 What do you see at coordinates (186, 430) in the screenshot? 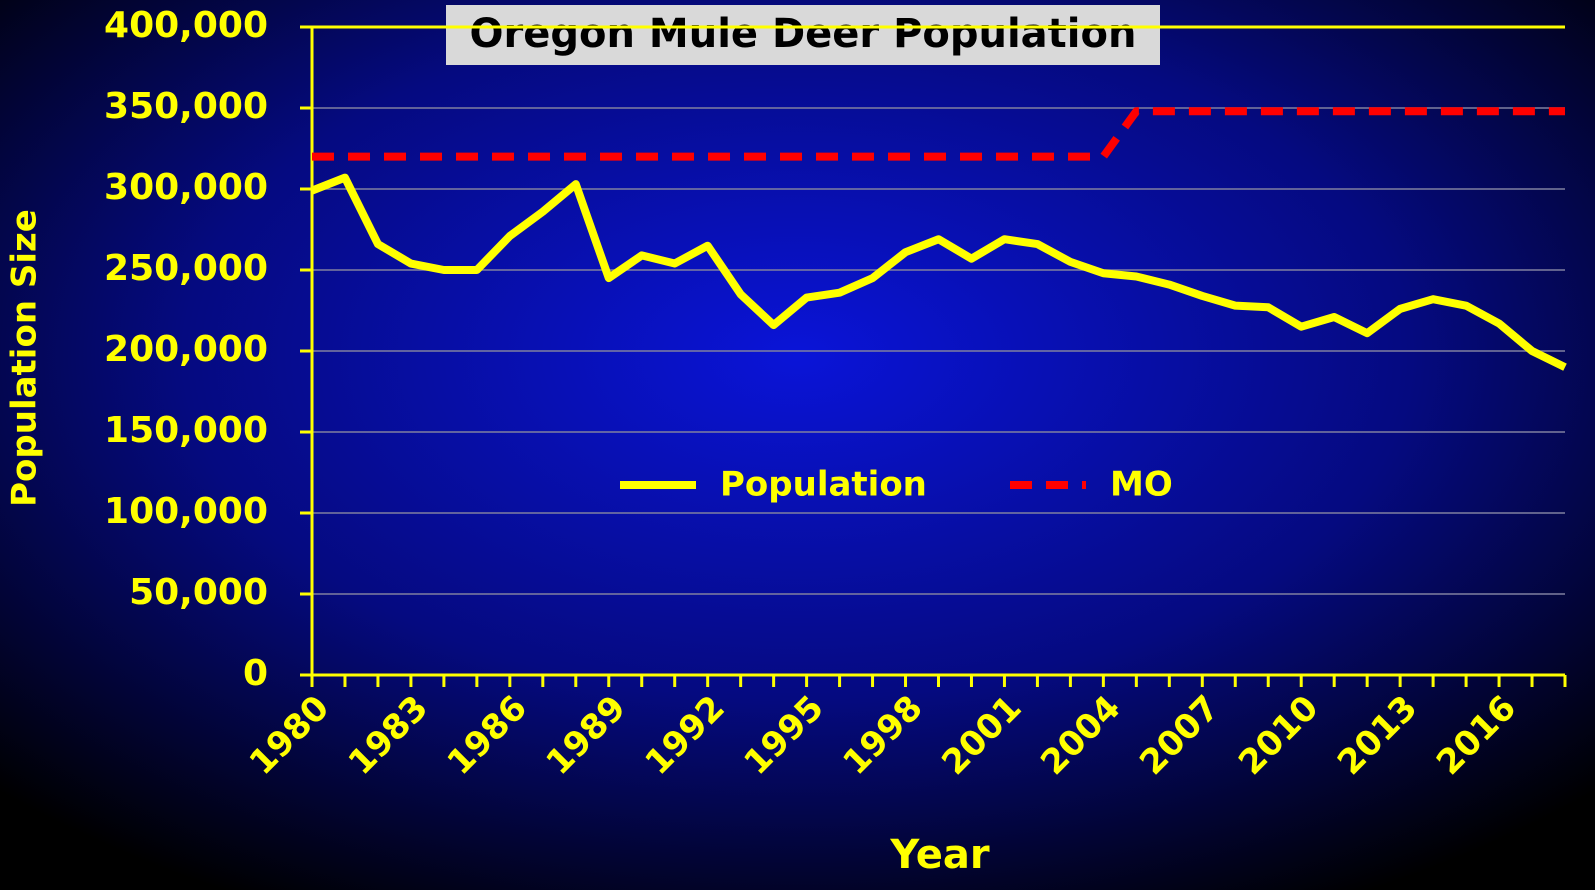
I see `y-tick-label: 150,000` at bounding box center [186, 430].